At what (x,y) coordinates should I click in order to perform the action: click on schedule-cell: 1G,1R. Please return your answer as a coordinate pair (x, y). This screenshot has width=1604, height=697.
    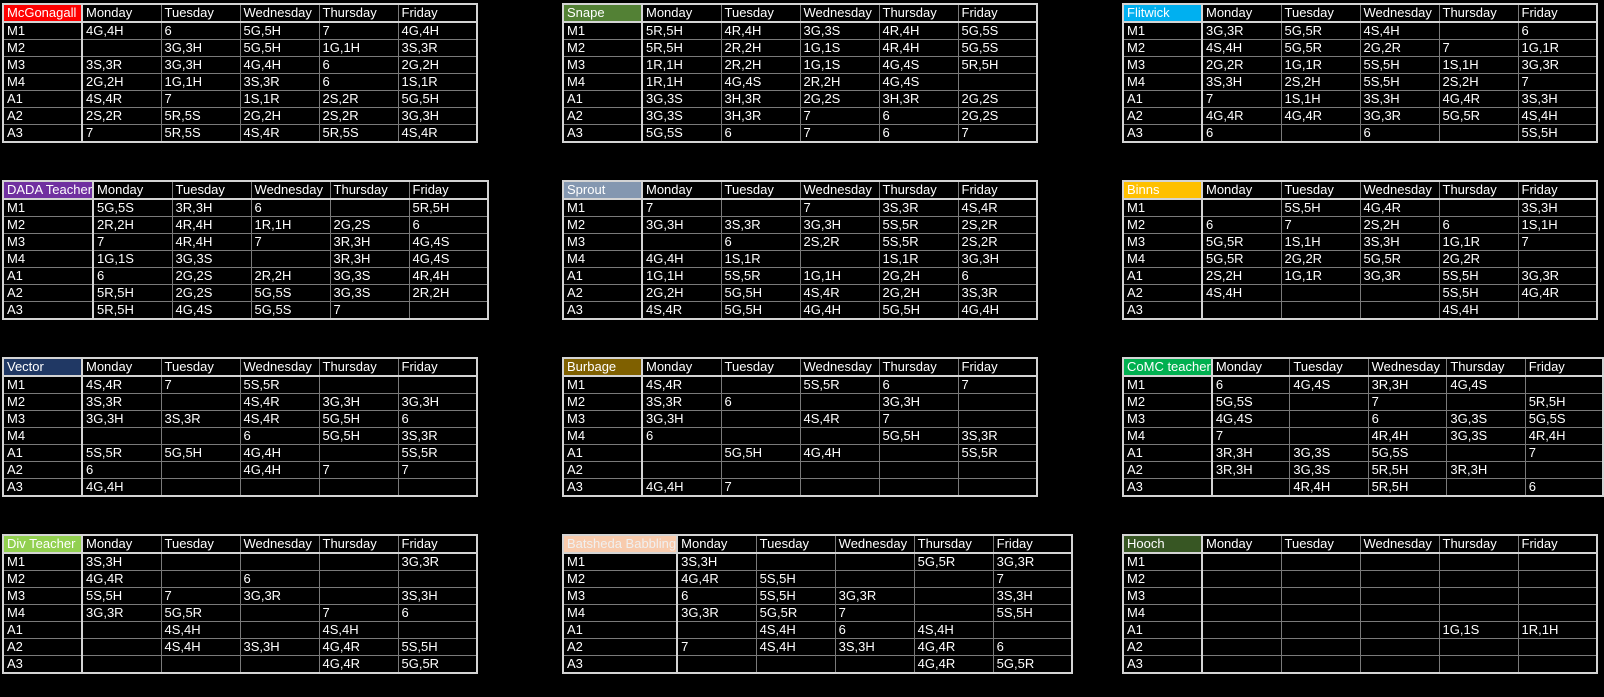
    Looking at the image, I should click on (1320, 65).